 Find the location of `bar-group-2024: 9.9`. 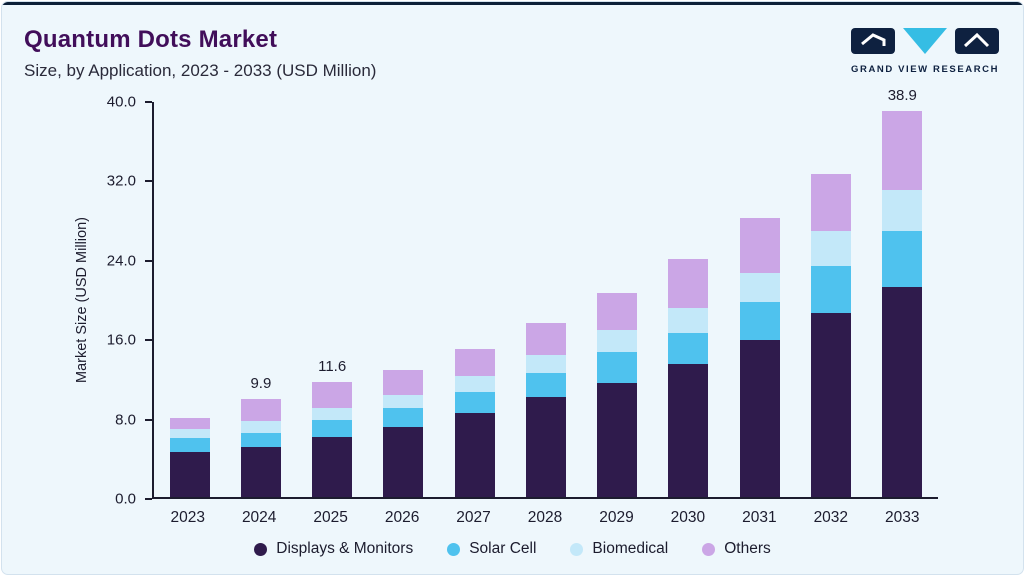

bar-group-2024: 9.9 is located at coordinates (260, 298).